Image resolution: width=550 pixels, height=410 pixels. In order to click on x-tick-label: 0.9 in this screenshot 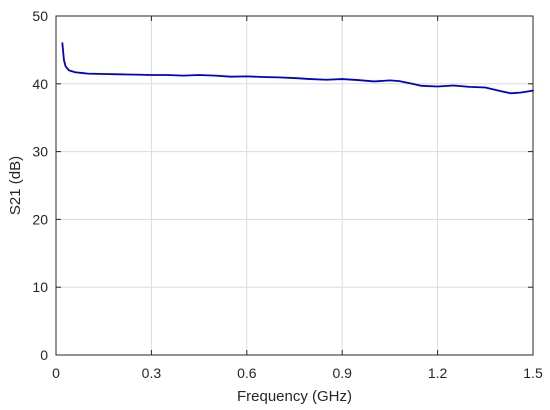, I will do `click(342, 373)`.